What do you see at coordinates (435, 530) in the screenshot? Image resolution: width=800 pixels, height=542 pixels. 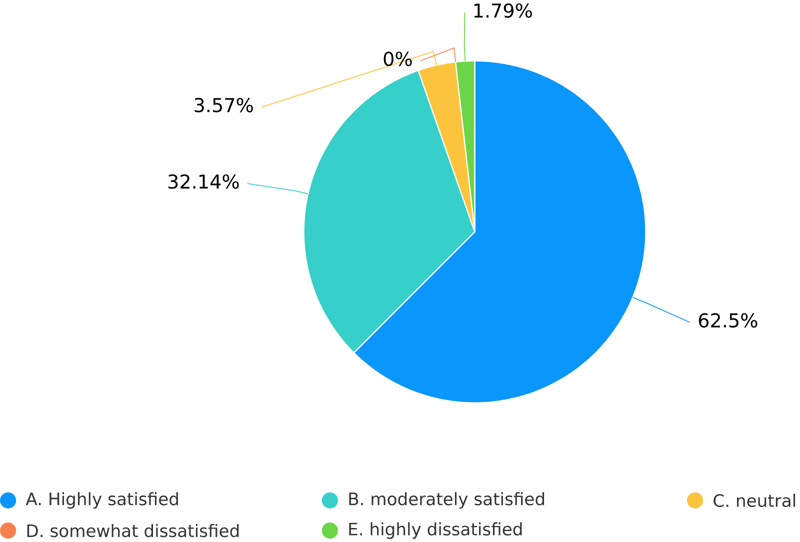 I see `legend-label: E. highly dissatisfied` at bounding box center [435, 530].